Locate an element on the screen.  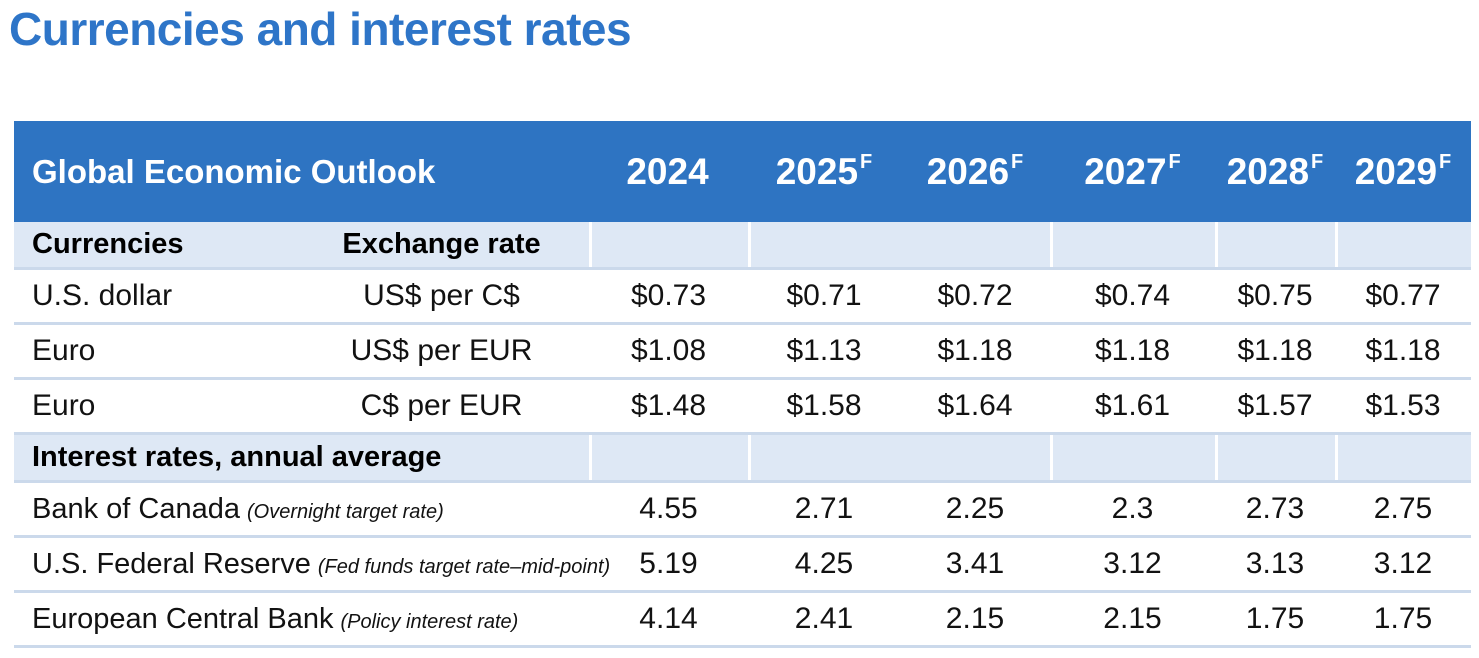
exchange-rate-unit: US$ per C$ is located at coordinates (441, 295).